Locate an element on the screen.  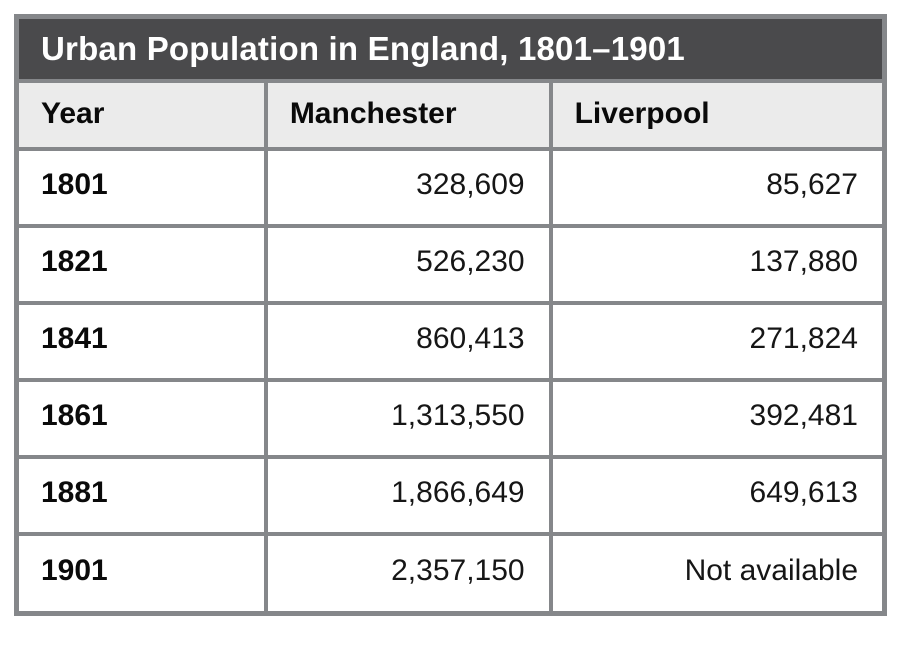
table-row: 1901 2,357,150 Not available is located at coordinates (450, 571).